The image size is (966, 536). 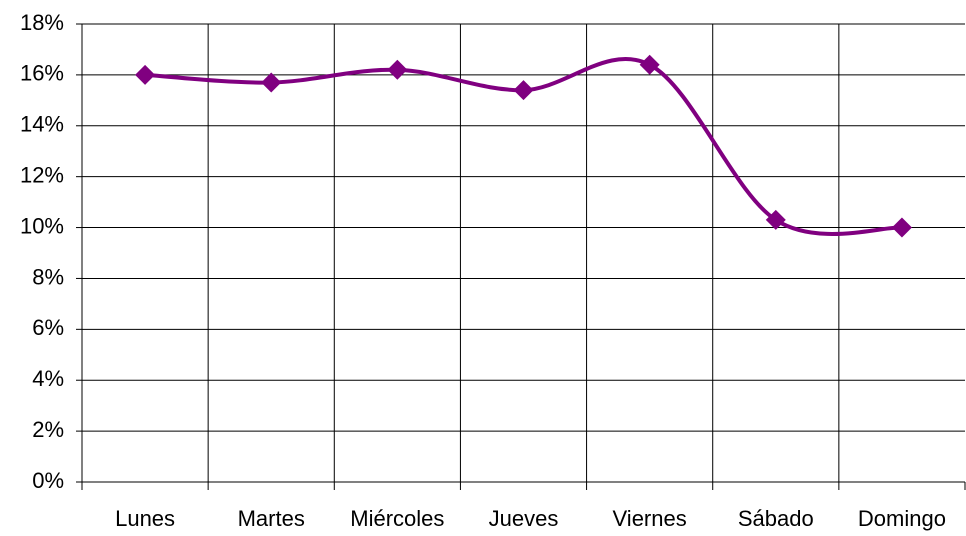 What do you see at coordinates (42, 225) in the screenshot?
I see `y-tick-label: 10%` at bounding box center [42, 225].